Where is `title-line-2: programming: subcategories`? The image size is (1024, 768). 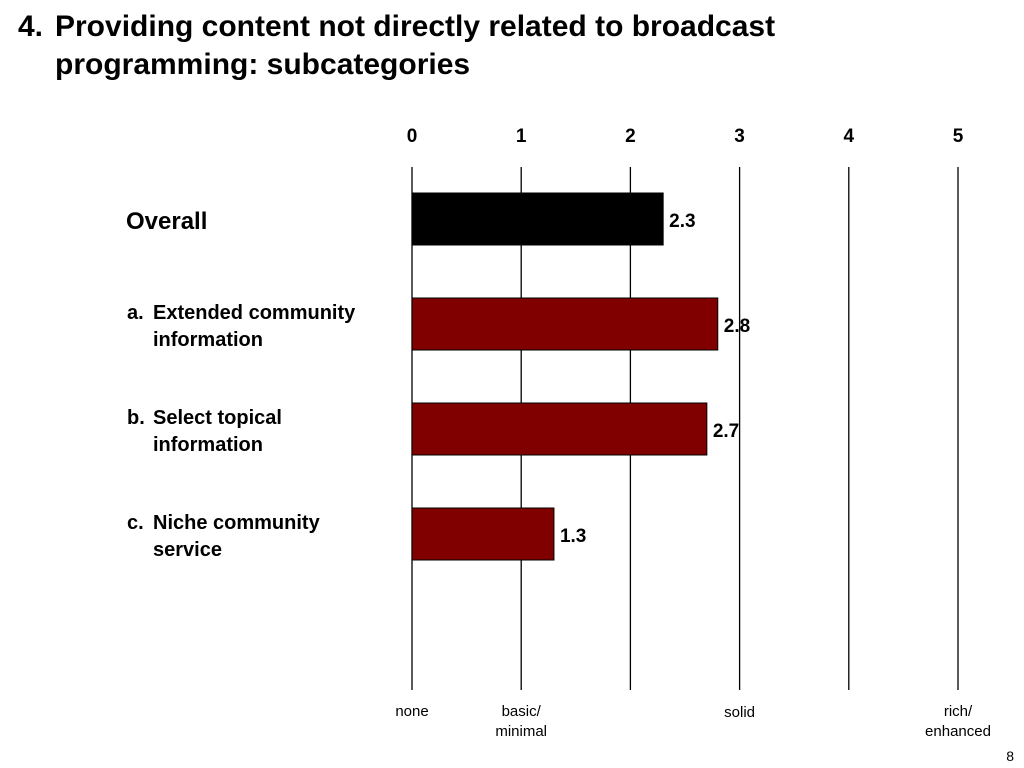 title-line-2: programming: subcategories is located at coordinates (263, 64).